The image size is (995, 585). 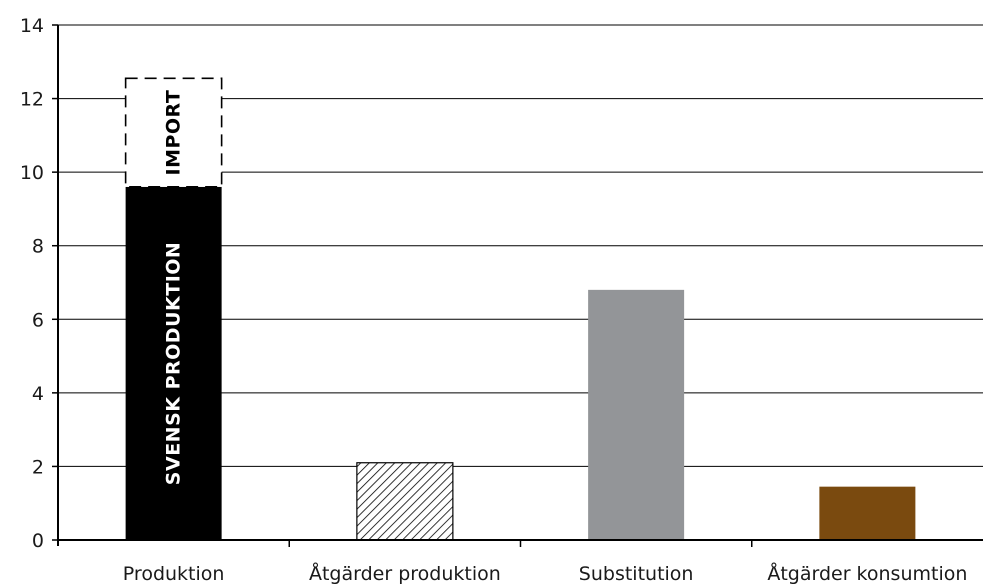 I want to click on y-tick-label: 12, so click(x=32, y=100).